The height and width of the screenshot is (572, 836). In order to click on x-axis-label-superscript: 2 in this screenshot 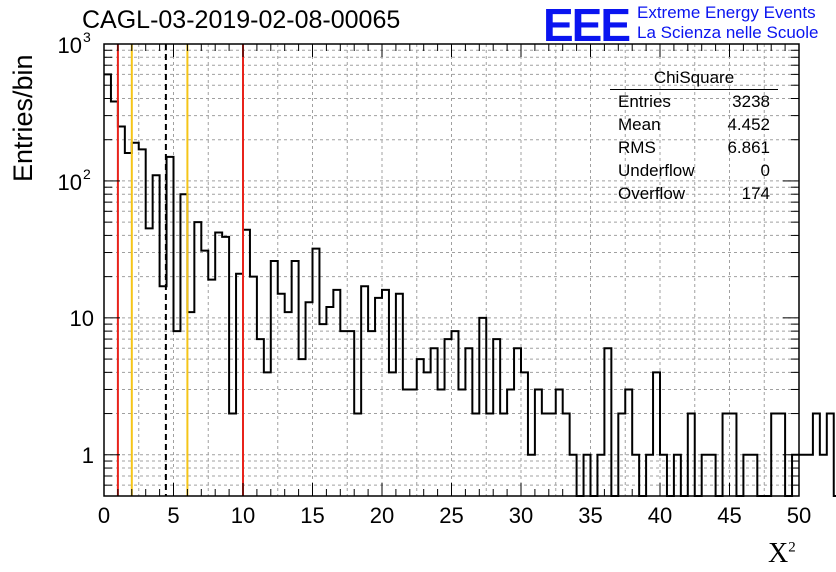, I will do `click(792, 547)`.